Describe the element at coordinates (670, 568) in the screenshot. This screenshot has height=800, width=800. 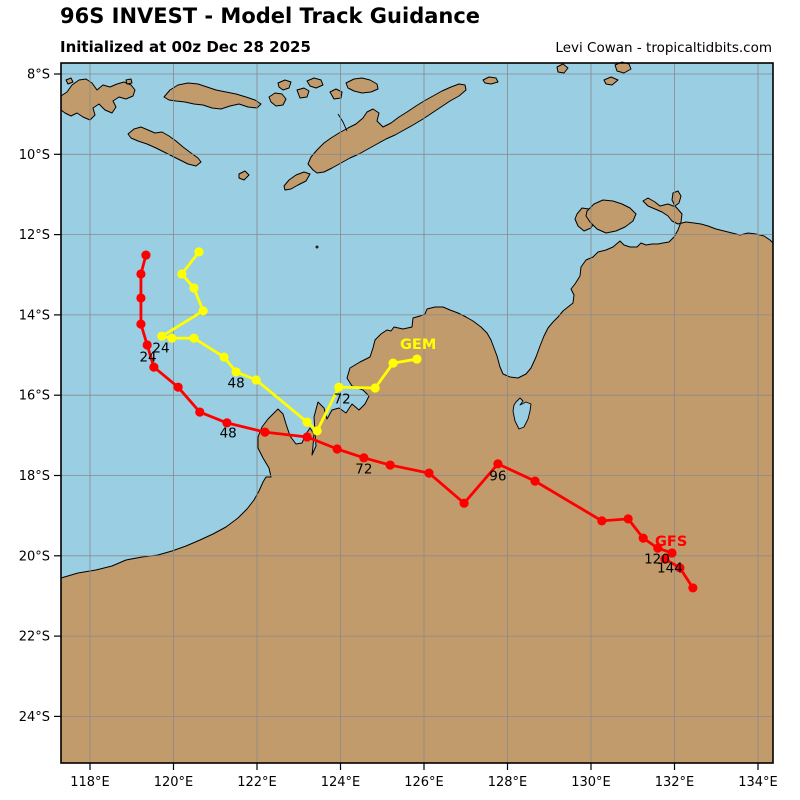
I see `hour-label: 144` at that location.